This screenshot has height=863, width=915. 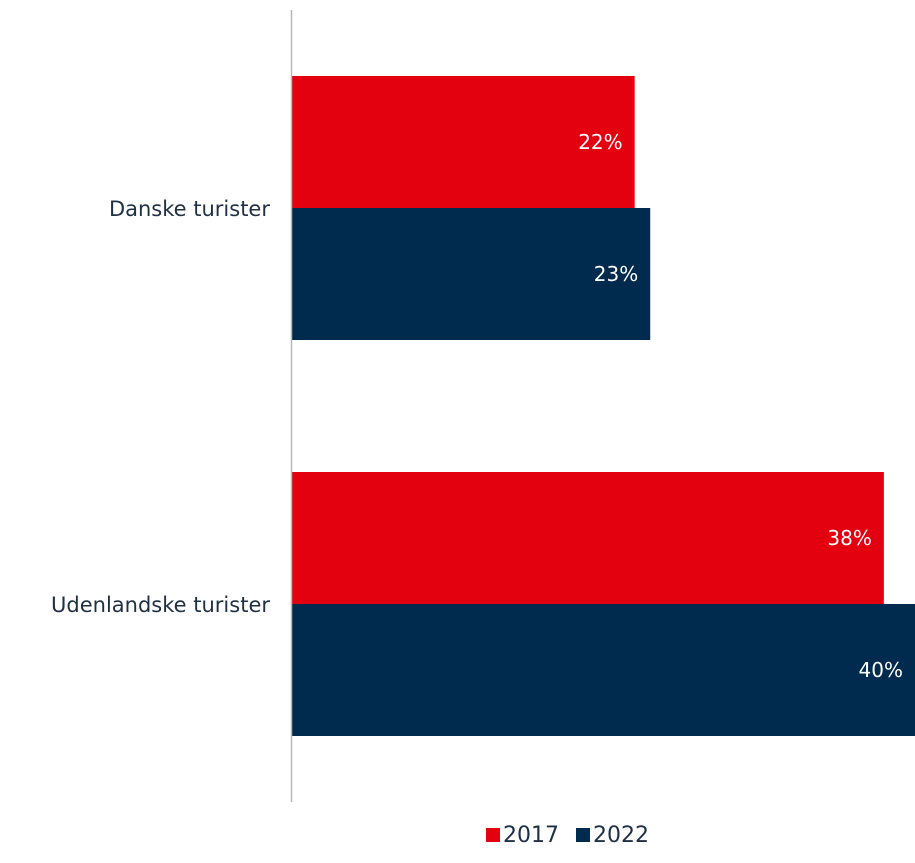 What do you see at coordinates (493, 835) in the screenshot?
I see `legend-swatch-2017` at bounding box center [493, 835].